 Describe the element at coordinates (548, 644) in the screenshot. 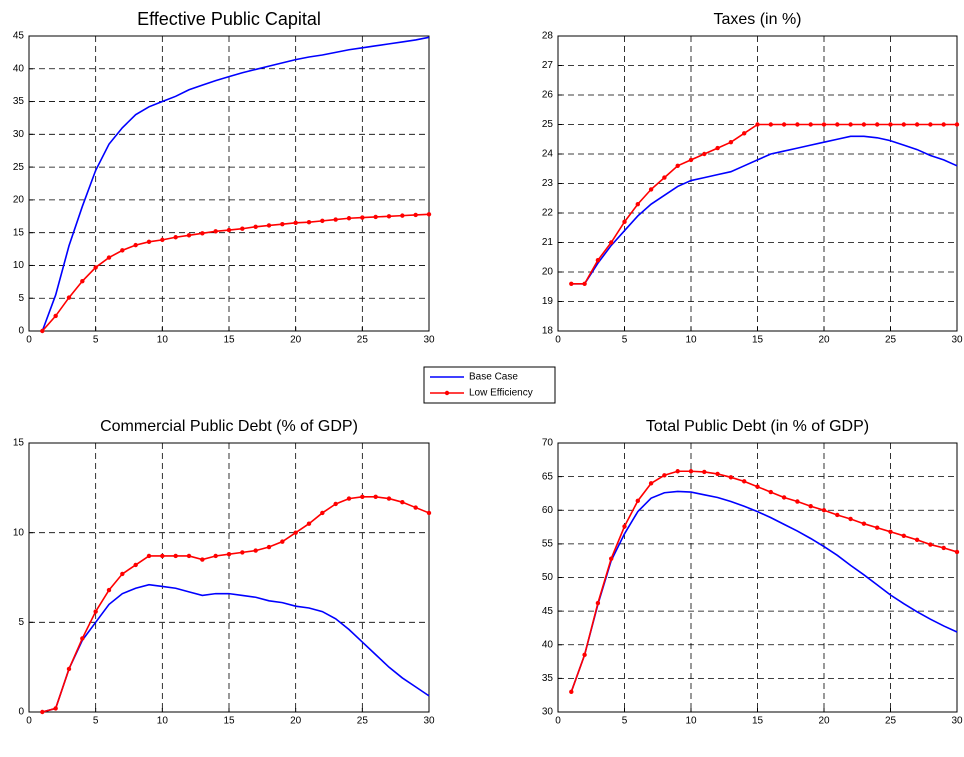

I see `y-tick-label: 40` at that location.